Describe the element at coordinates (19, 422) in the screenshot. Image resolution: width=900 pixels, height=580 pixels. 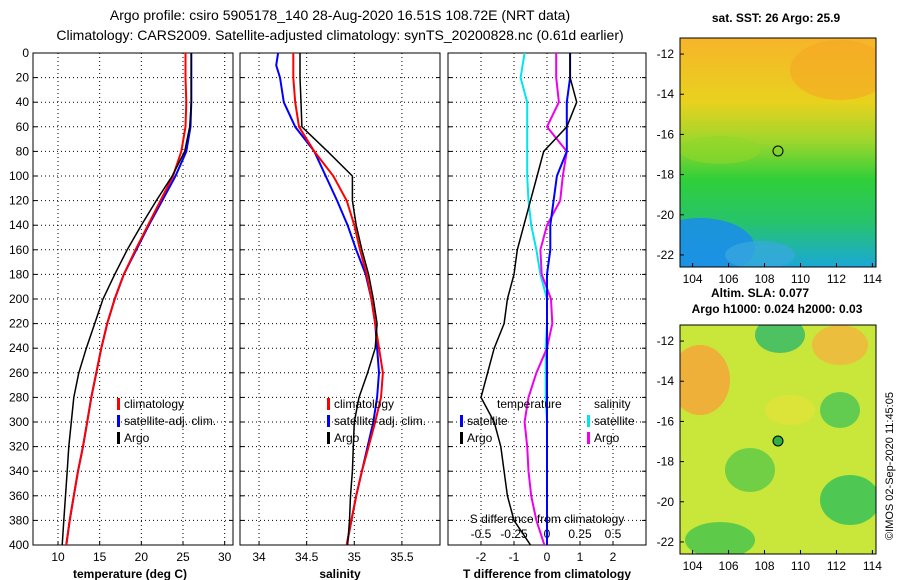
I see `depth-tick-label: 300` at that location.